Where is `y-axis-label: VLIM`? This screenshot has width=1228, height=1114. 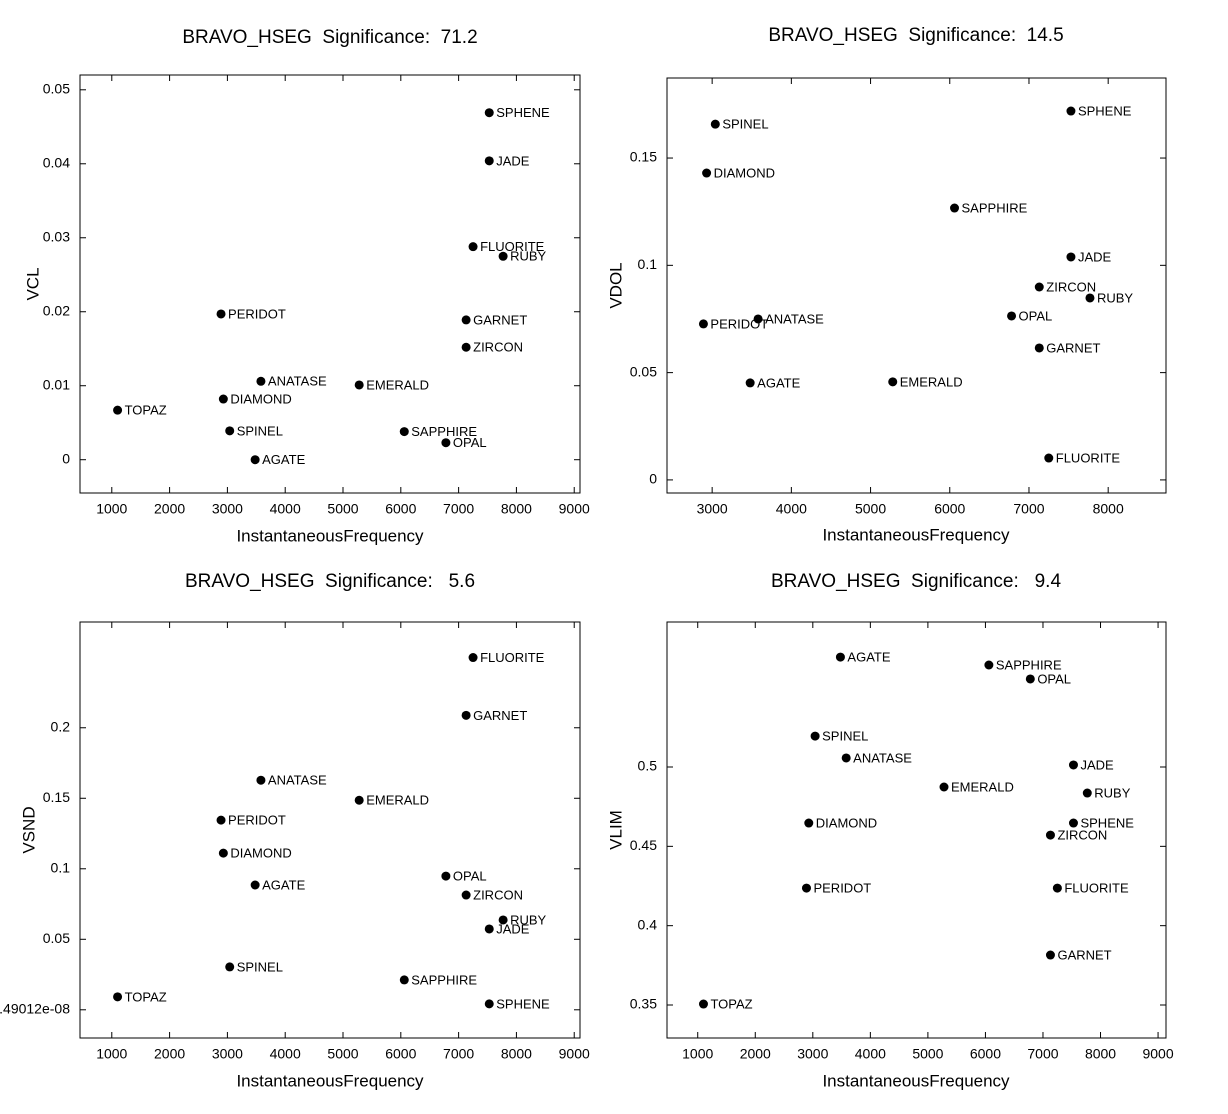 y-axis-label: VLIM is located at coordinates (615, 830).